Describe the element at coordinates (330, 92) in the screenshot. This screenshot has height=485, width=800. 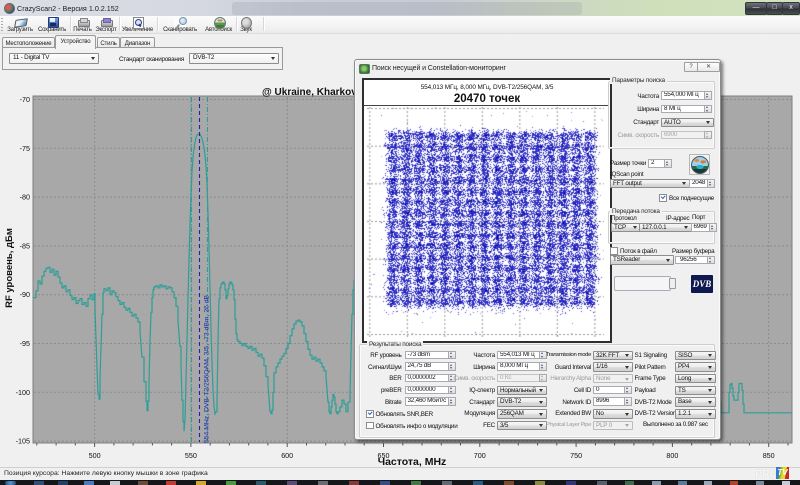
I see `svg-text: @ Ukraine, Kharkov, DVB-T2` at that location.